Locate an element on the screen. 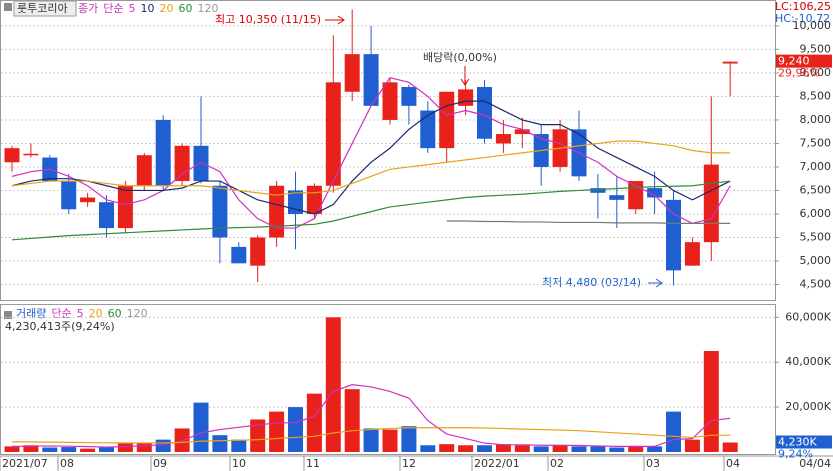  change: 9,24% is located at coordinates (795, 454).